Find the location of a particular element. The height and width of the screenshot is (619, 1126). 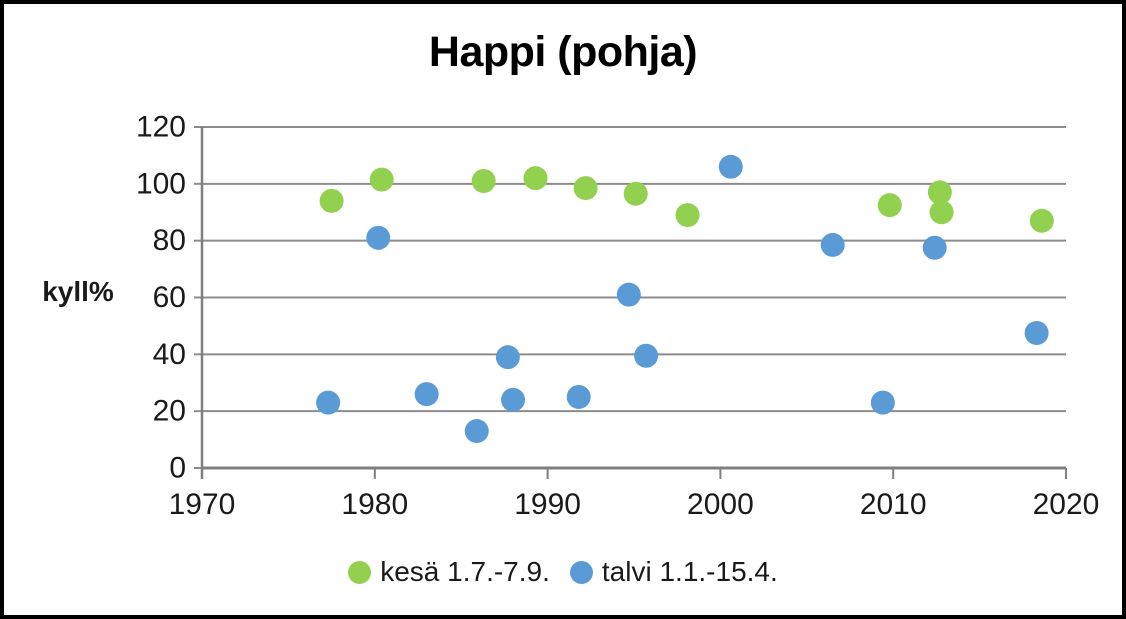

y-tick-label: 120 is located at coordinates (161, 127).